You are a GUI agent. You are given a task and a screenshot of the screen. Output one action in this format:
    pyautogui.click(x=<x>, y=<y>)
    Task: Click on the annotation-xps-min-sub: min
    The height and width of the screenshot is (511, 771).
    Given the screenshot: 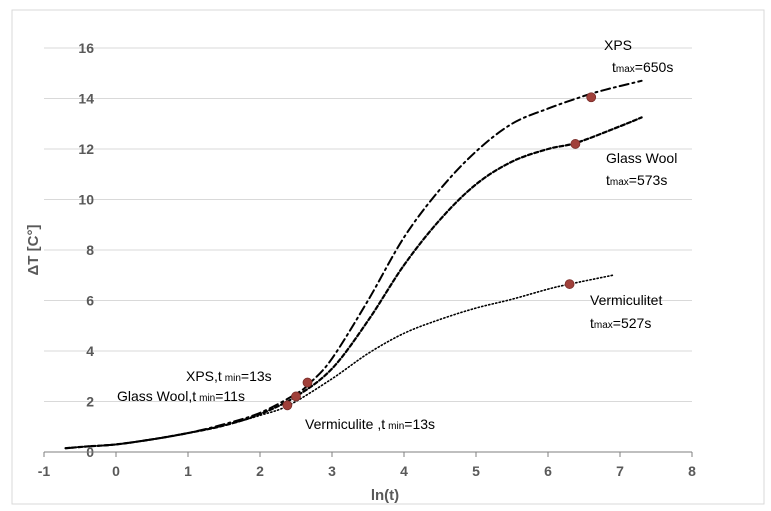 What is the action you would take?
    pyautogui.click(x=233, y=378)
    